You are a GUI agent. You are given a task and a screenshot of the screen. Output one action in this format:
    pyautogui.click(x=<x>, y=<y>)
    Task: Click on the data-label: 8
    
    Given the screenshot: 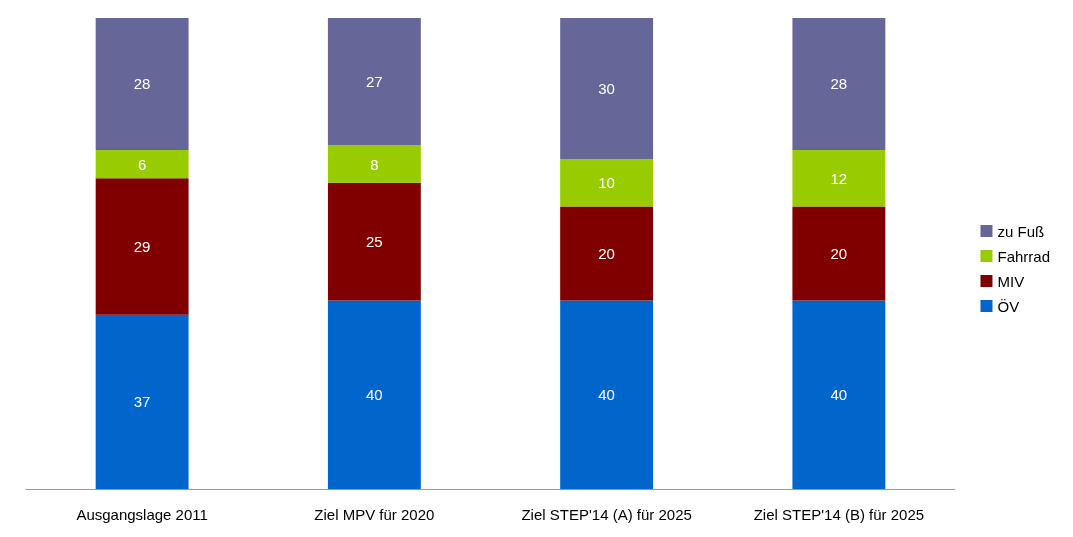 What is the action you would take?
    pyautogui.click(x=374, y=164)
    